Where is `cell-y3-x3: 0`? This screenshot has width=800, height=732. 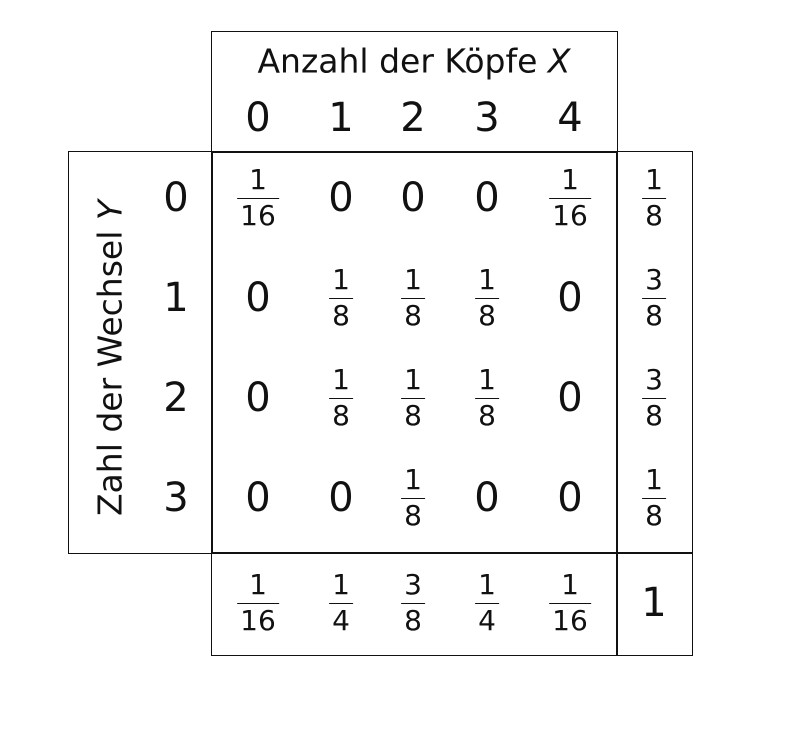
cell-y3-x3: 0 is located at coordinates (487, 498).